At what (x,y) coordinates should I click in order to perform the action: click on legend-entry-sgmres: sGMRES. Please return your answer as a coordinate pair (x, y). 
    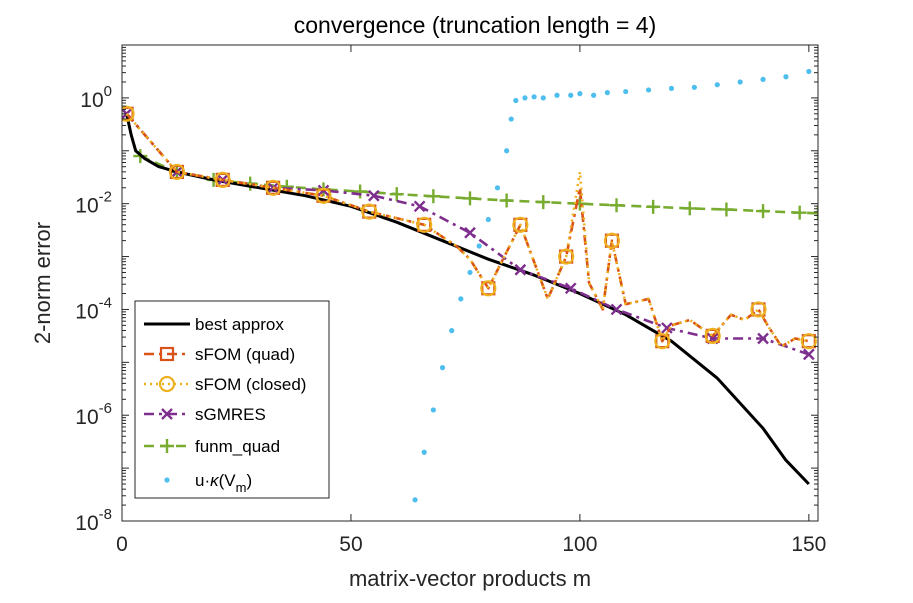
    Looking at the image, I should click on (205, 414).